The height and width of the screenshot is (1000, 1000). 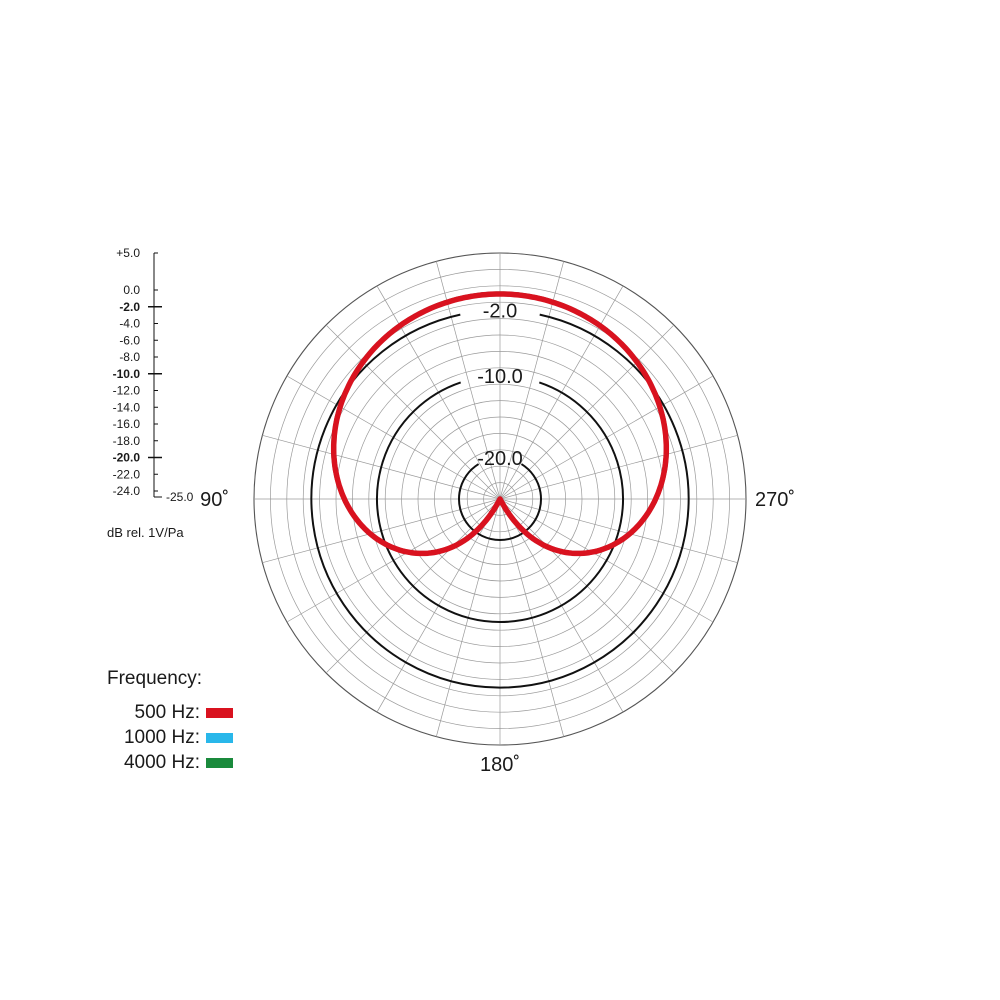 I want to click on scale-unit-label: dB rel. 1V/Pa, so click(x=145, y=532).